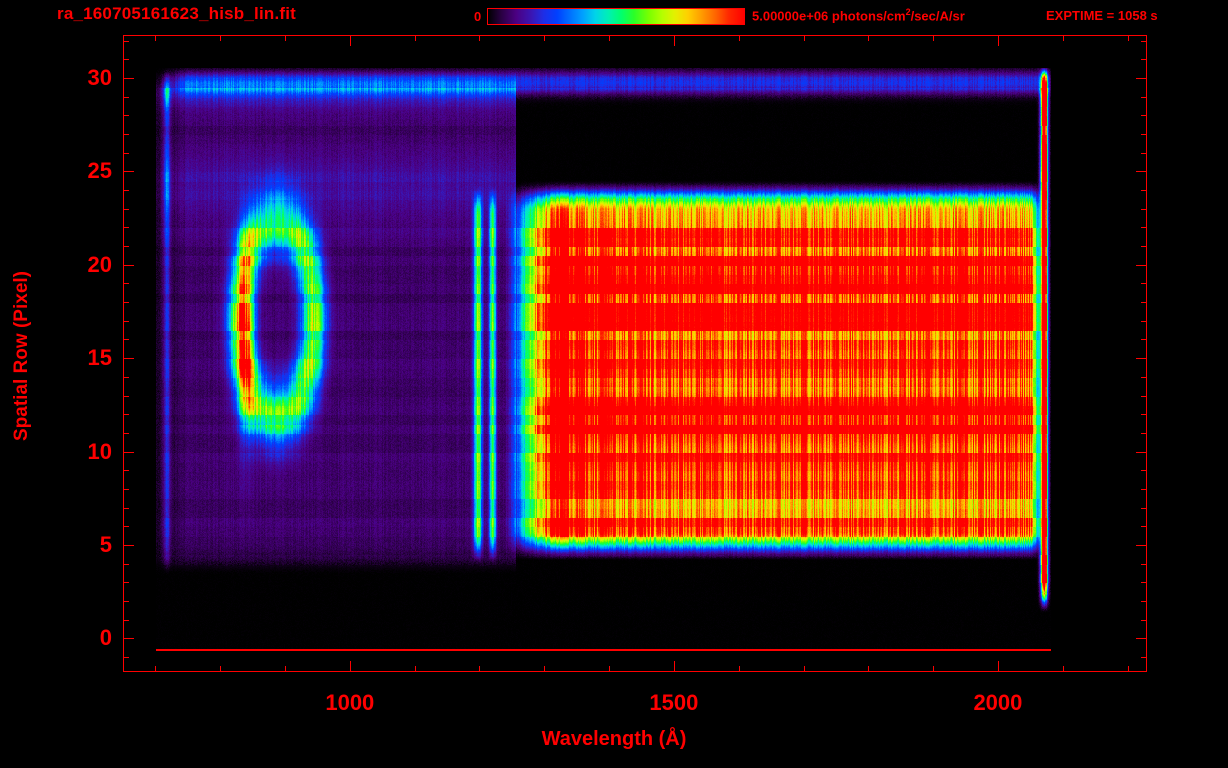  What do you see at coordinates (674, 702) in the screenshot?
I see `x-tick-label: 1500` at bounding box center [674, 702].